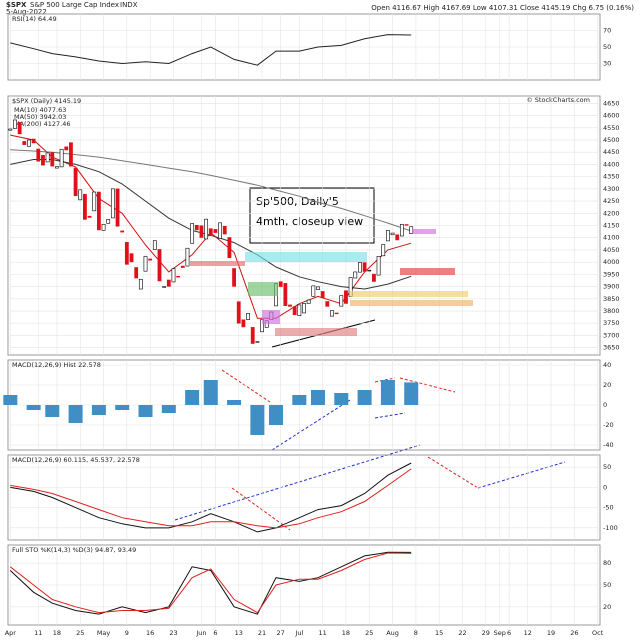  What do you see at coordinates (40, 110) in the screenshot?
I see `legend-entry: MA(10) 4077.63` at bounding box center [40, 110].